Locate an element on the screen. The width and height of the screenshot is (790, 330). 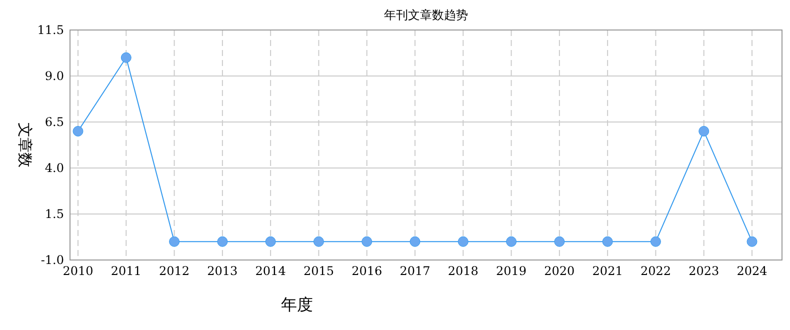
x-tick-label: 2011 is located at coordinates (126, 271).